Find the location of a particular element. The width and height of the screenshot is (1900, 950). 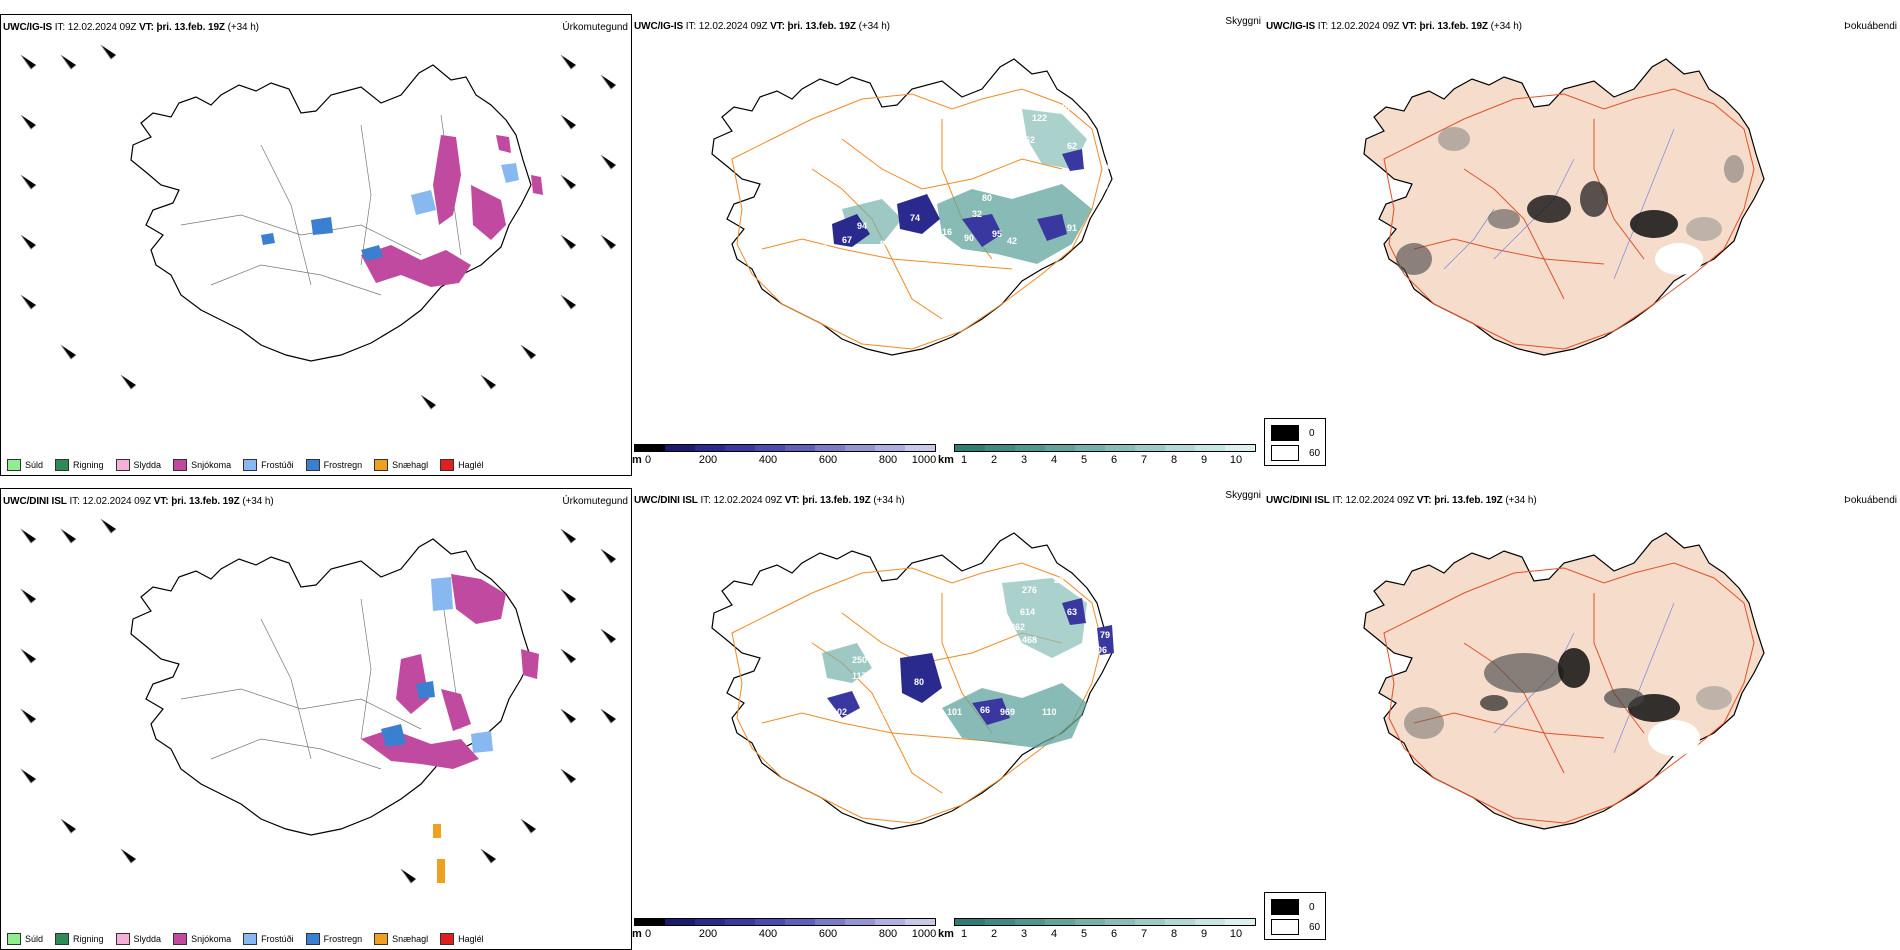

svg-text: 117 is located at coordinates (859, 676).